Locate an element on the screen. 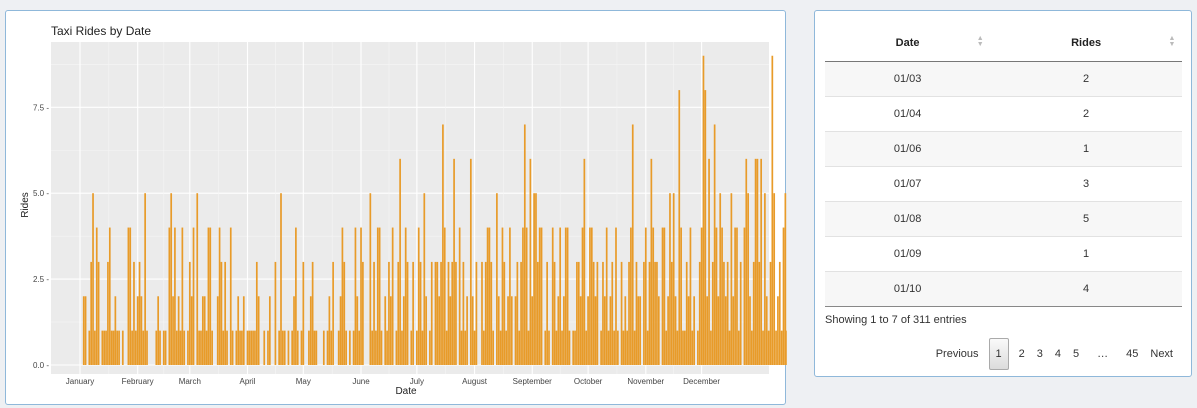  column-header-date: Date ▲ ▼ is located at coordinates (908, 43).